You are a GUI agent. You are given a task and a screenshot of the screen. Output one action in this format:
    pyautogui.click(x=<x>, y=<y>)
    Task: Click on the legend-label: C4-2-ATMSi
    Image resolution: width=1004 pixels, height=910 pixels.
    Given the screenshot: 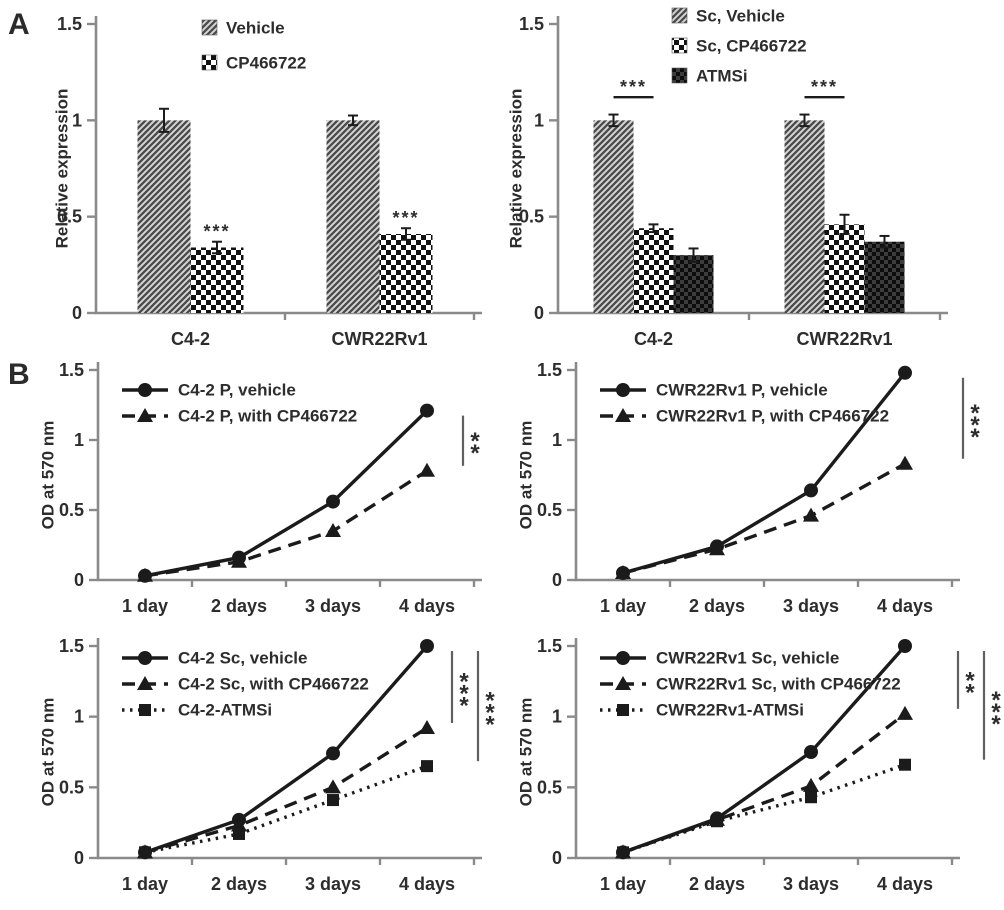 What is the action you would take?
    pyautogui.click(x=225, y=710)
    